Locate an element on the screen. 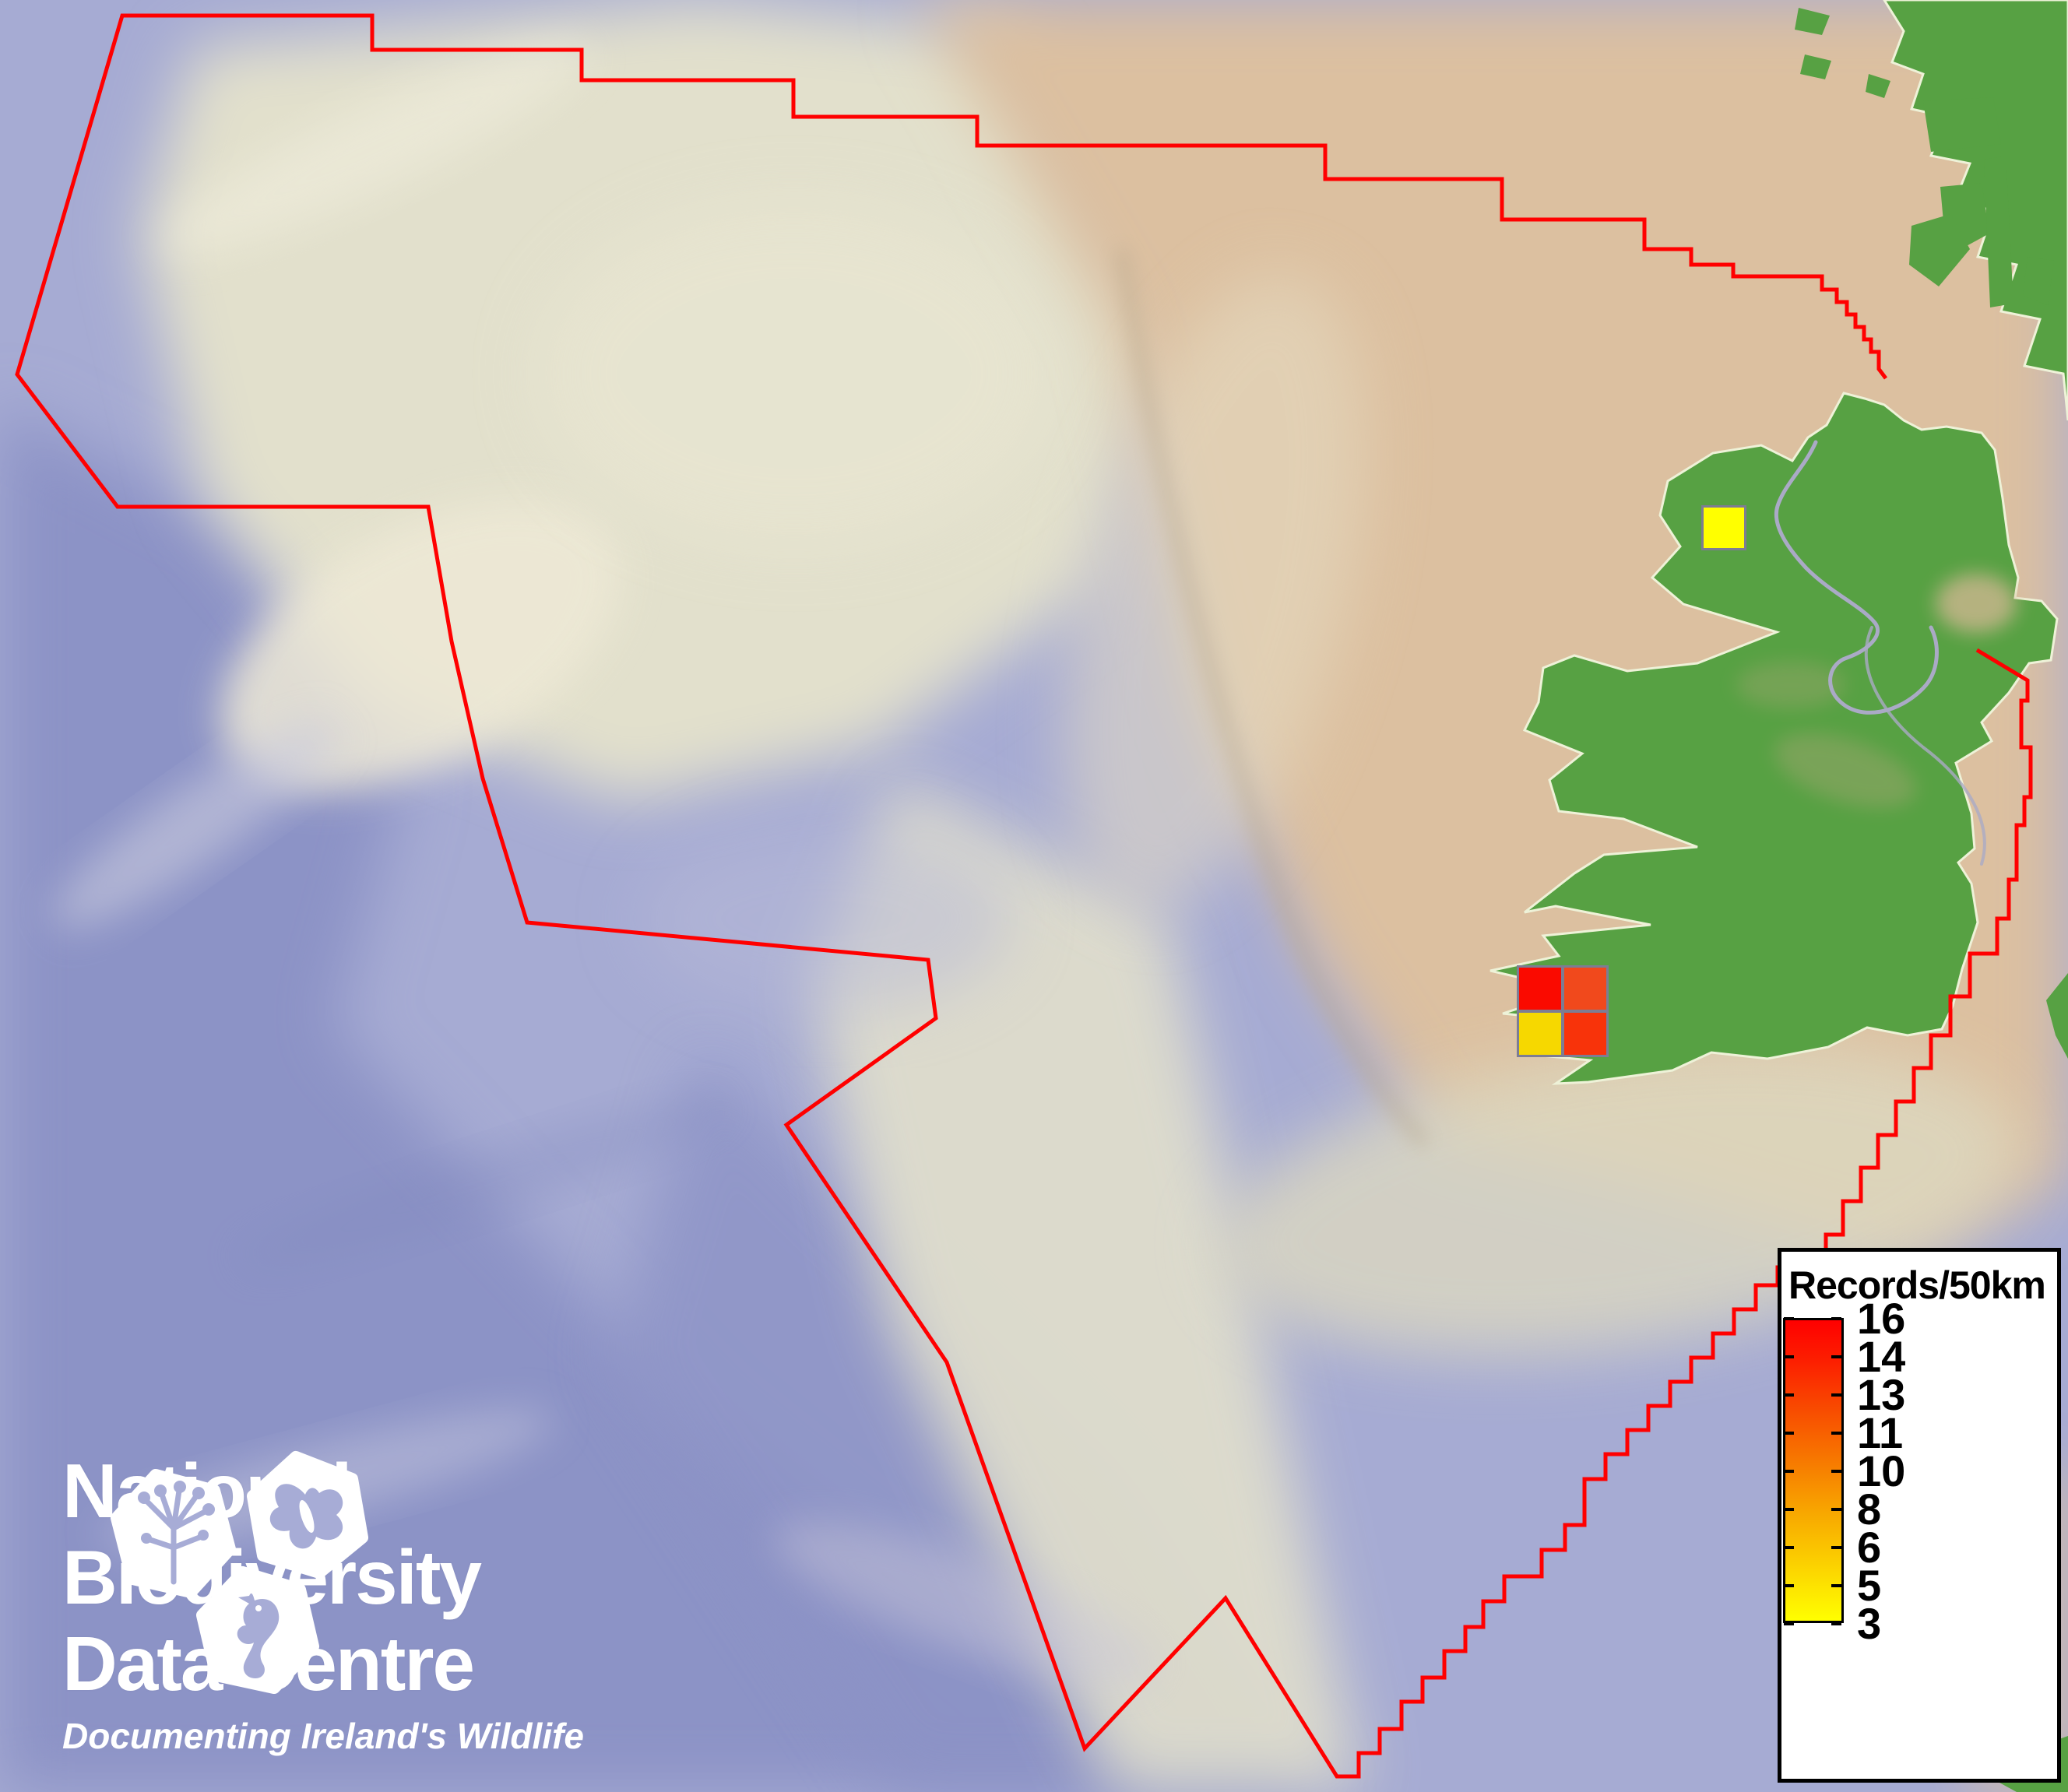 The width and height of the screenshot is (2068, 1792). legend-tick: 5 is located at coordinates (1919, 1586).